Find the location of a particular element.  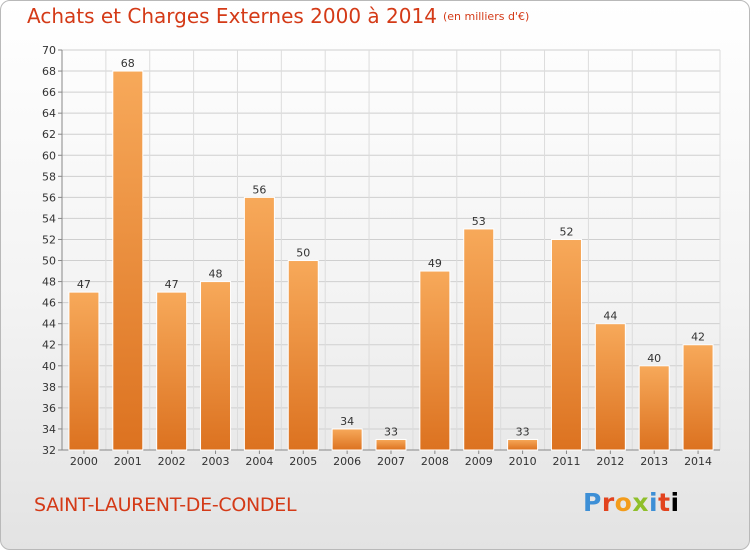

bar-2004 is located at coordinates (259, 323).